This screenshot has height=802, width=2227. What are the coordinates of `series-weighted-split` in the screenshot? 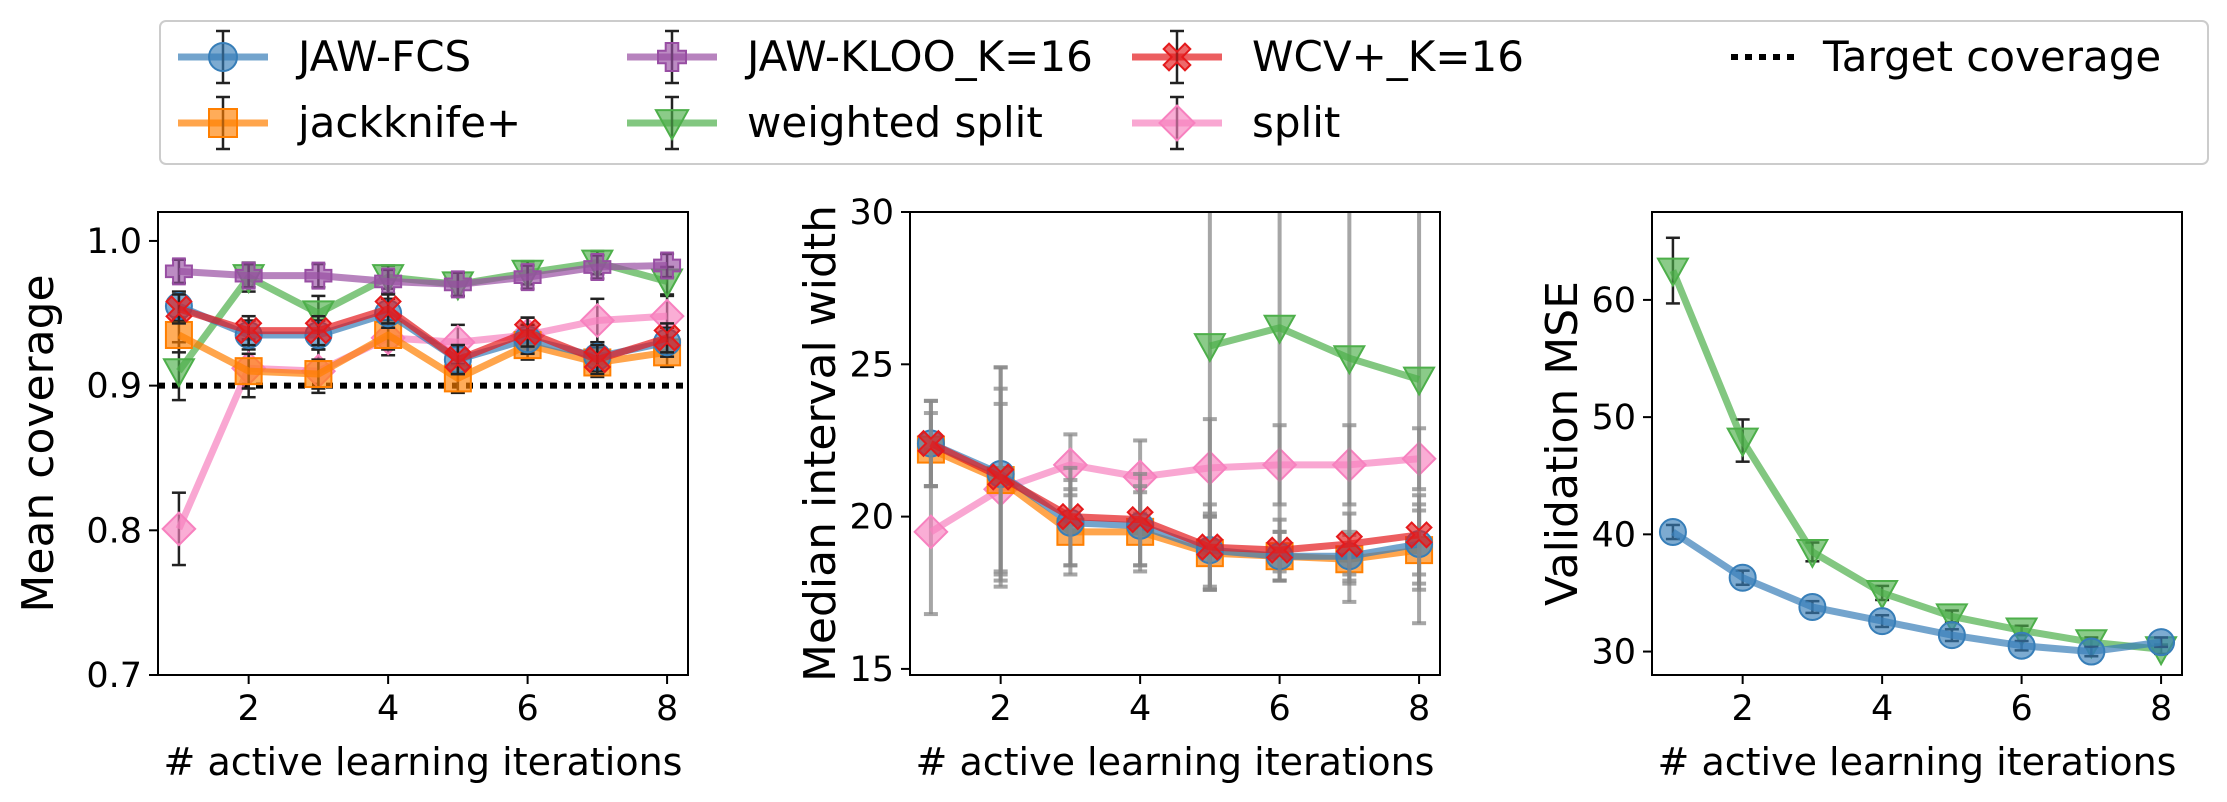 It's located at (1917, 451).